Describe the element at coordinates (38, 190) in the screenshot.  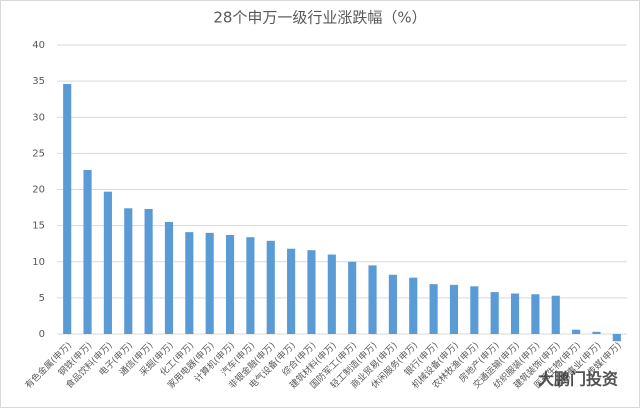
I see `y-tick-label: 20` at that location.